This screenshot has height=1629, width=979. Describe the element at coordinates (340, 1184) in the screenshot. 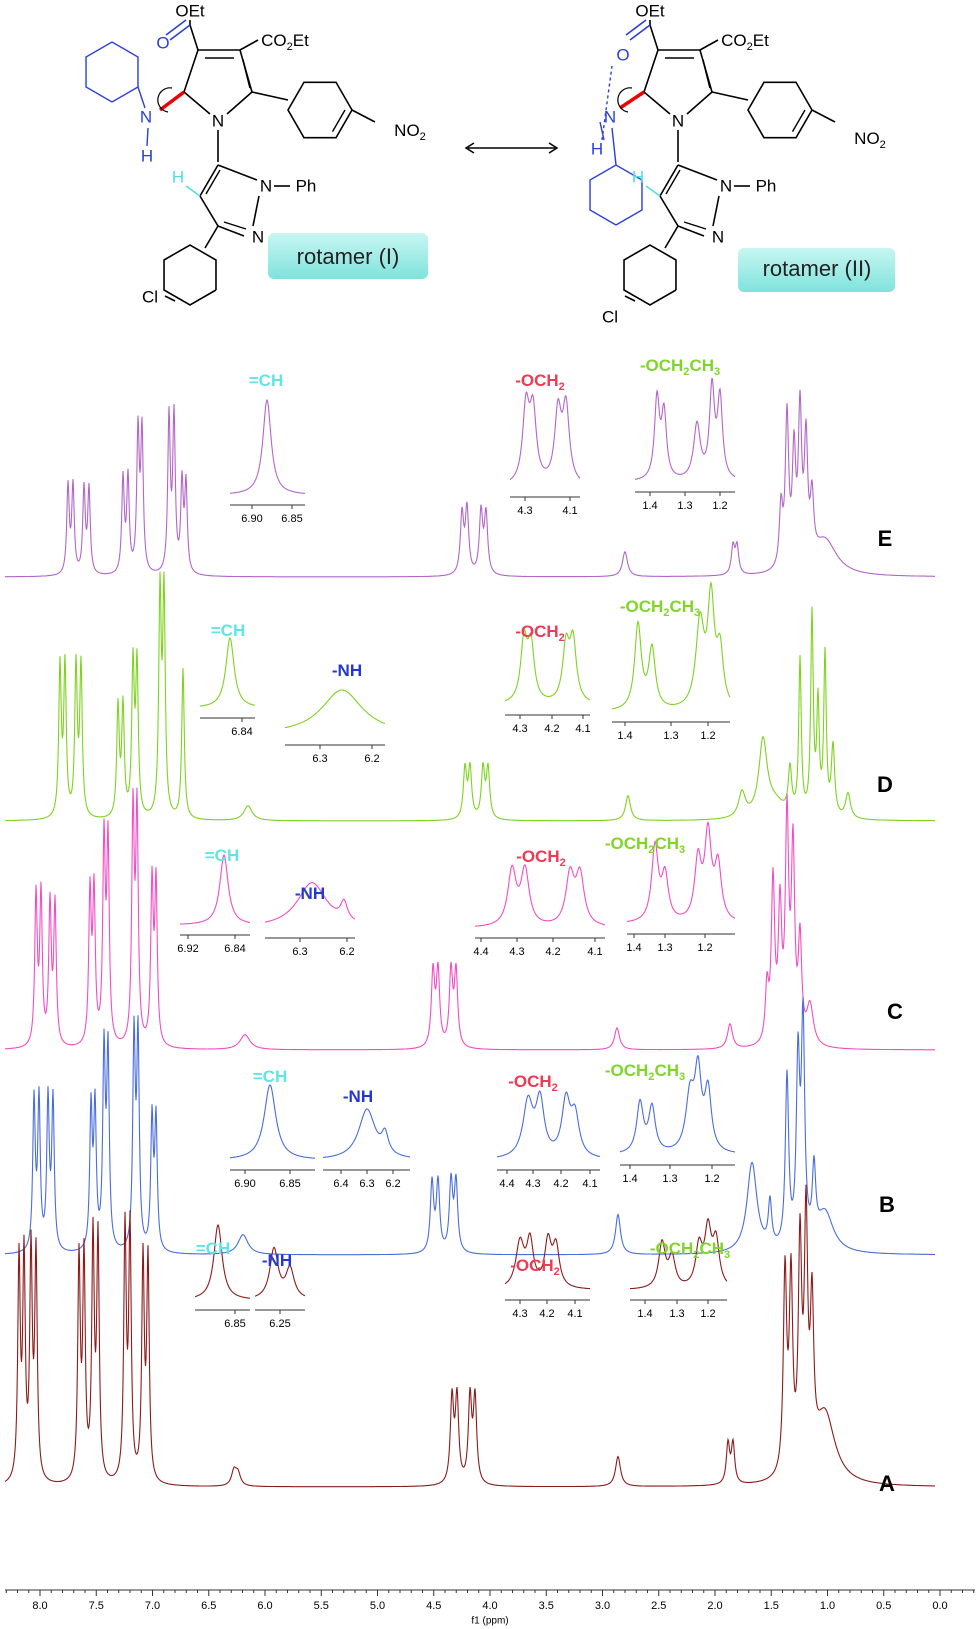

I see `inset-tick-label: 6.4` at that location.